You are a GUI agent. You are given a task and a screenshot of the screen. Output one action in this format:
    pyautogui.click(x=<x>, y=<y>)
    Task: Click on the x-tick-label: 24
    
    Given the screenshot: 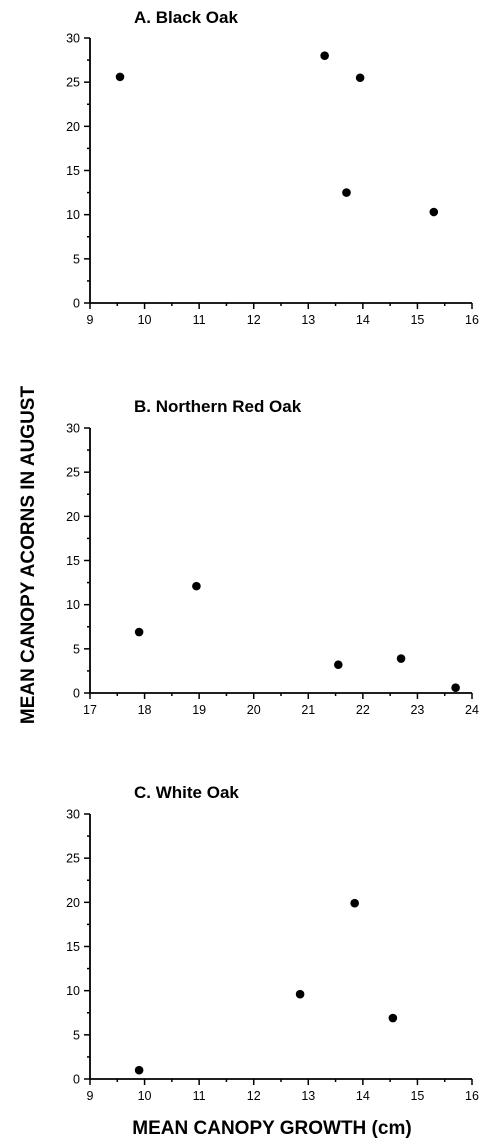 What is the action you would take?
    pyautogui.click(x=472, y=710)
    